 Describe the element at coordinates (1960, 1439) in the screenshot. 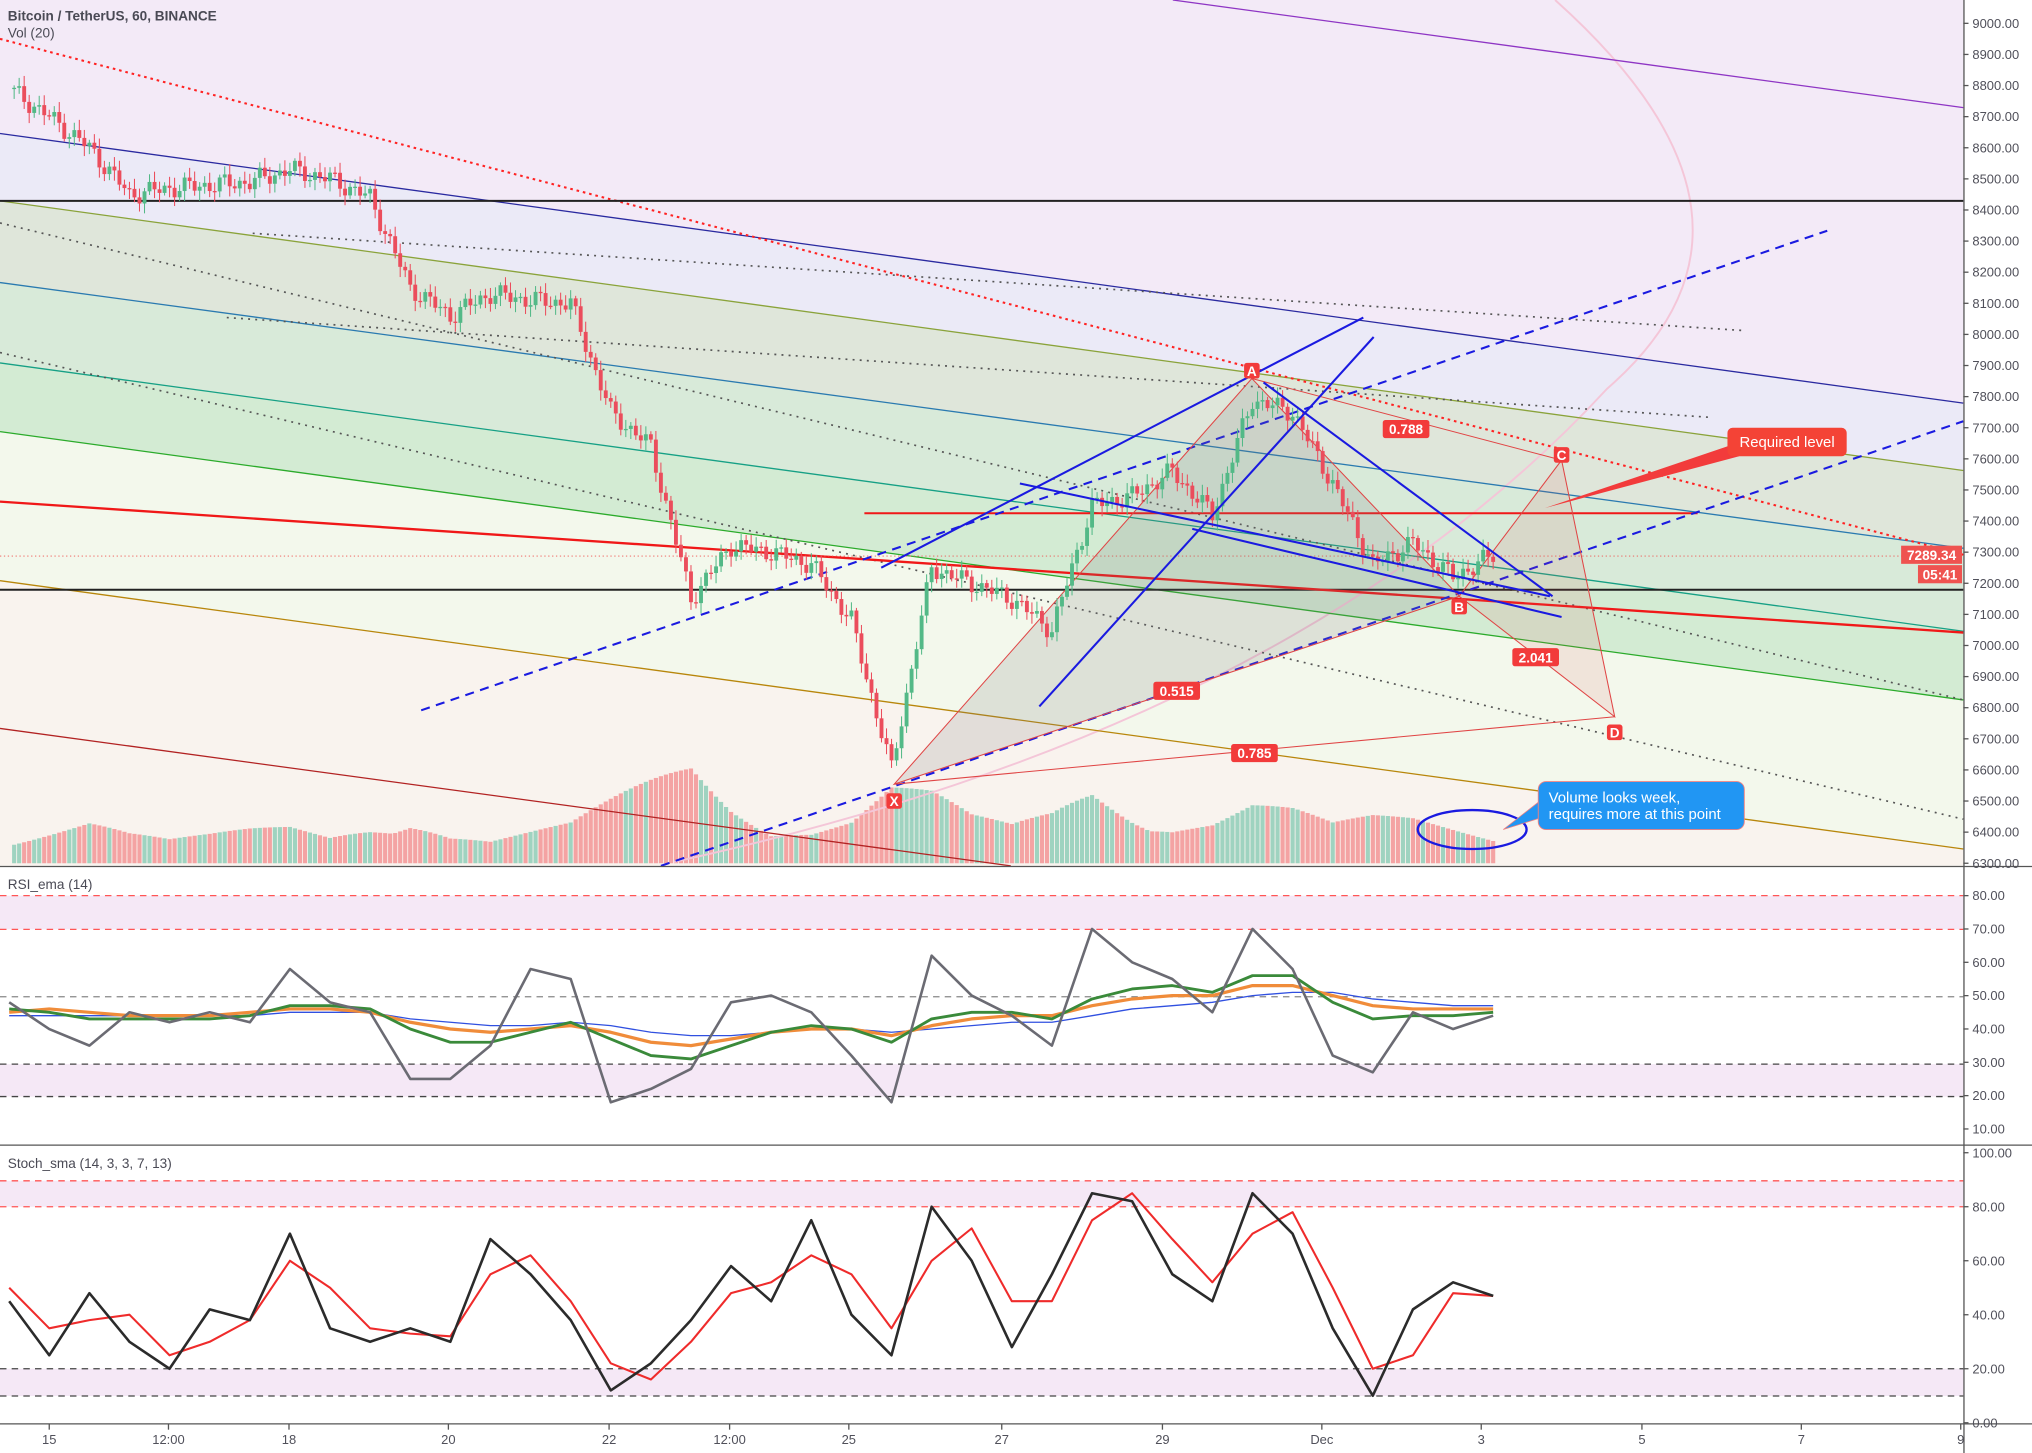

I see `time-axis-label: 9` at that location.